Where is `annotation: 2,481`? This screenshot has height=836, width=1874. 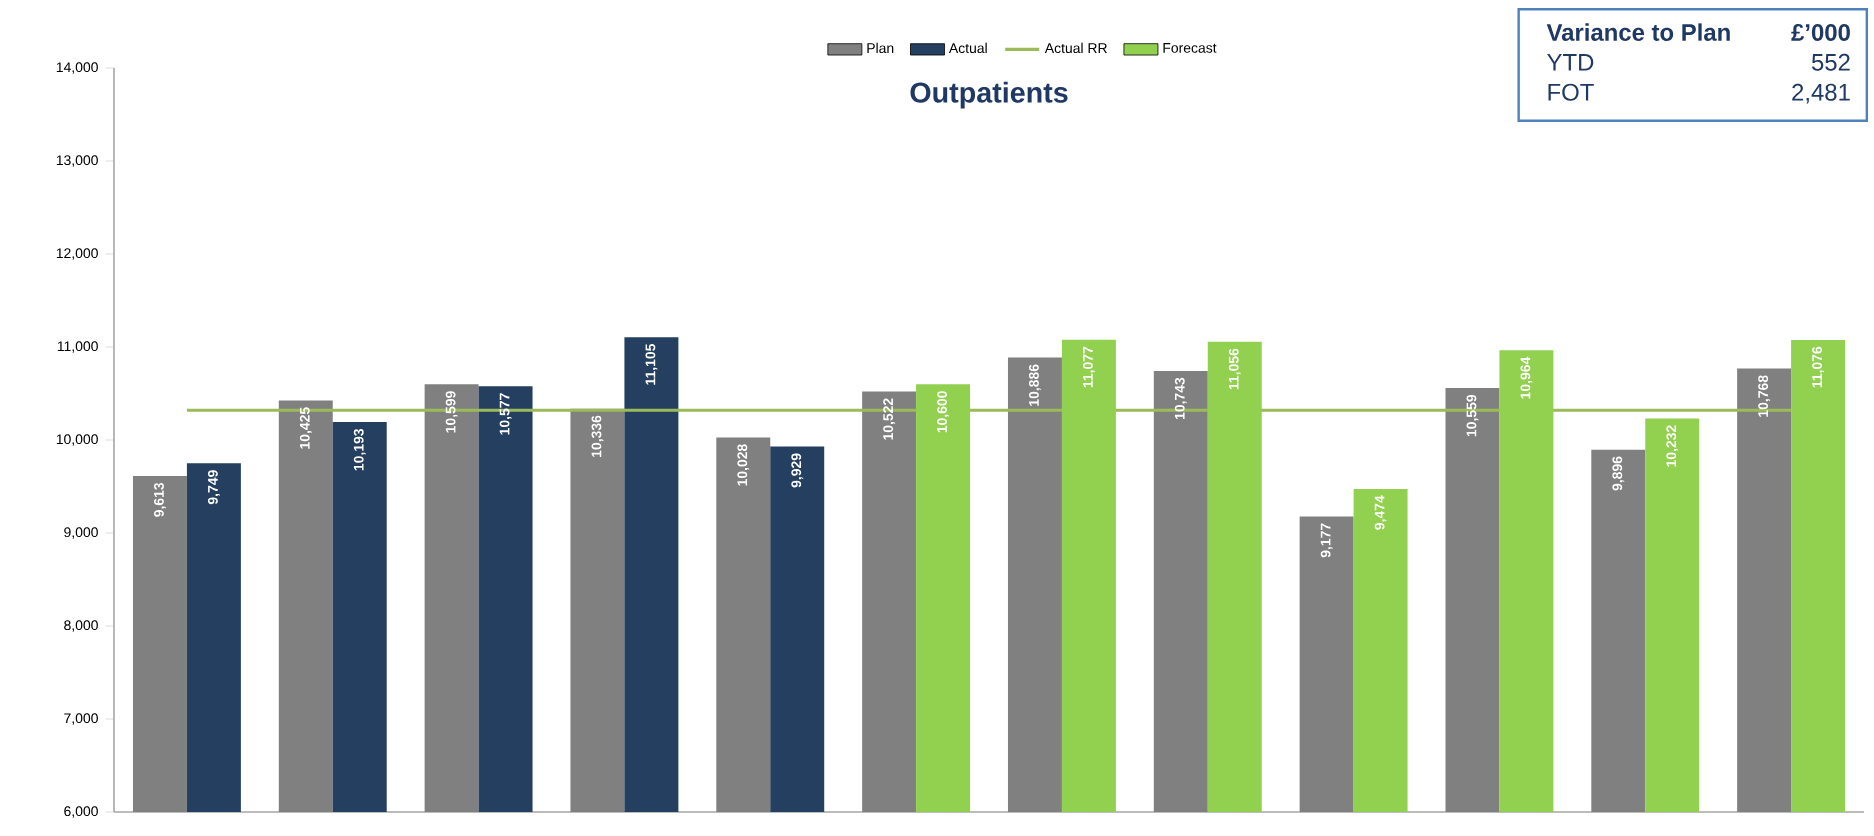
annotation: 2,481 is located at coordinates (1821, 93).